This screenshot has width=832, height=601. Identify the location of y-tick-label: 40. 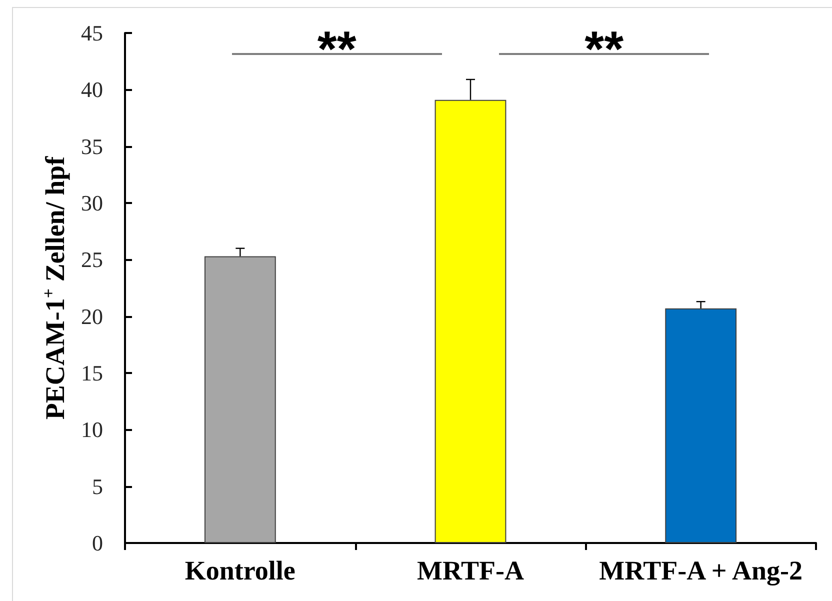
(92, 89).